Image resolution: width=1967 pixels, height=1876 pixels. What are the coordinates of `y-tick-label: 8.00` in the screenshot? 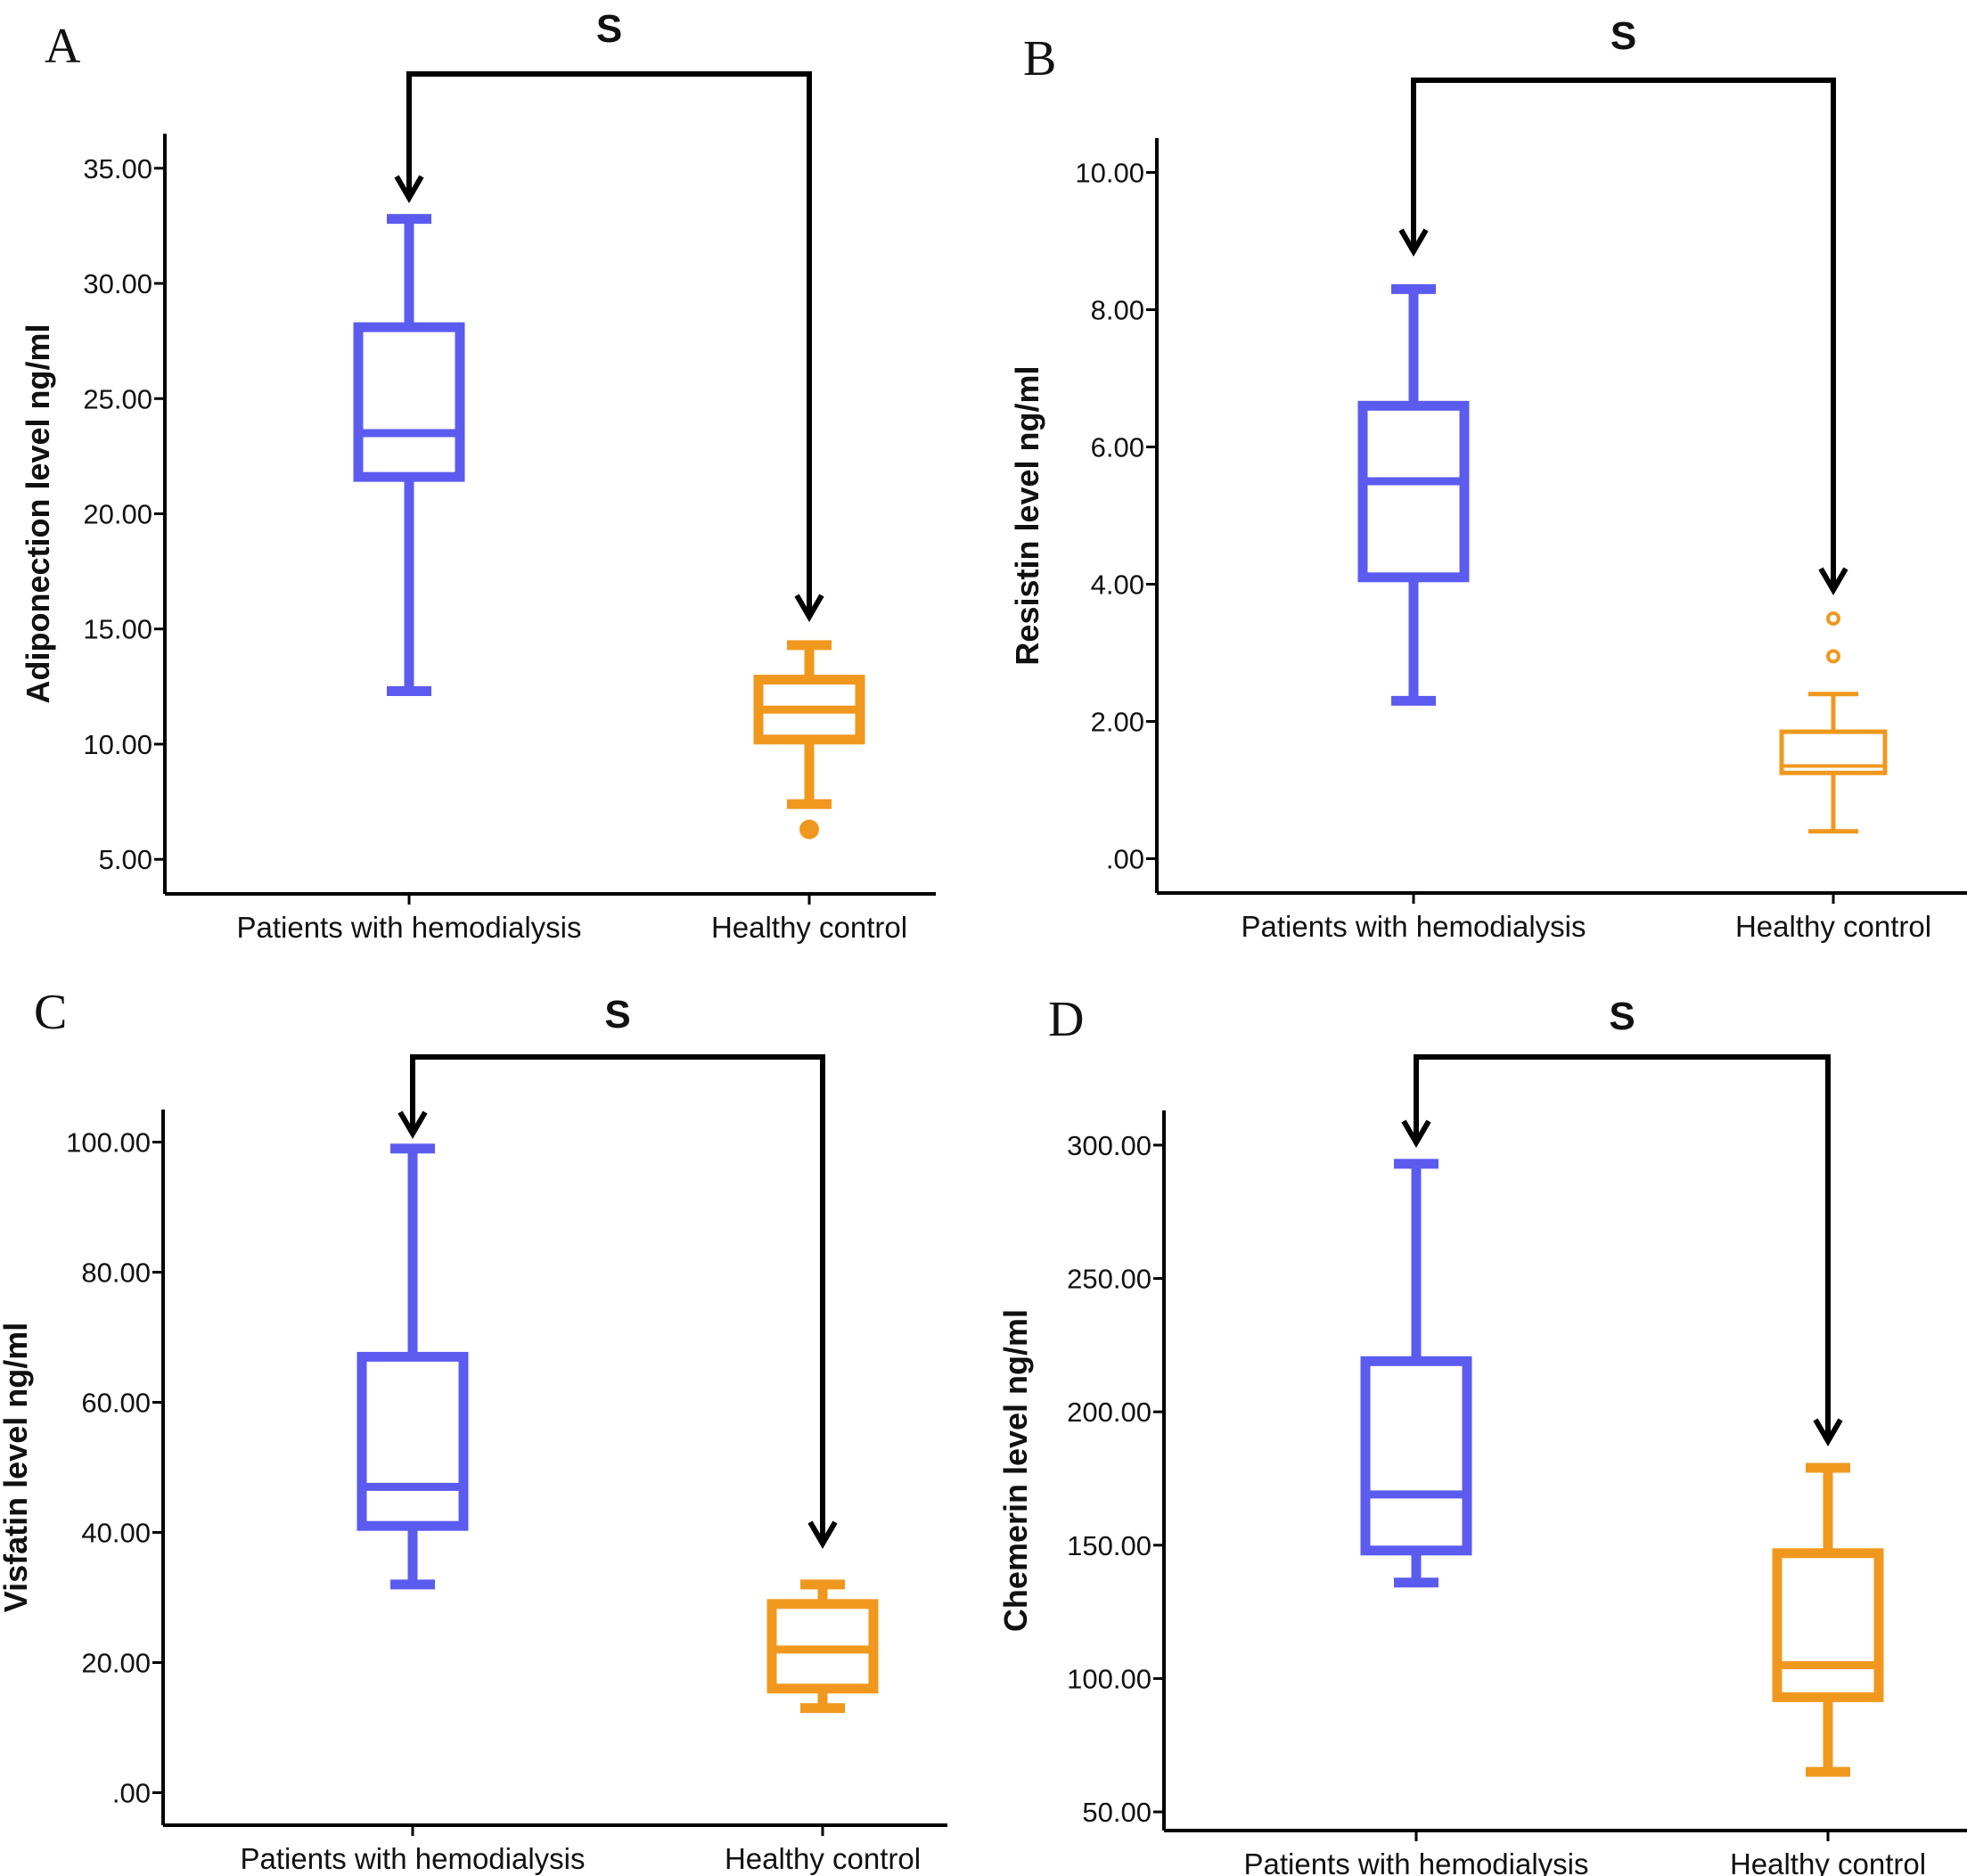 It's located at (1117, 311).